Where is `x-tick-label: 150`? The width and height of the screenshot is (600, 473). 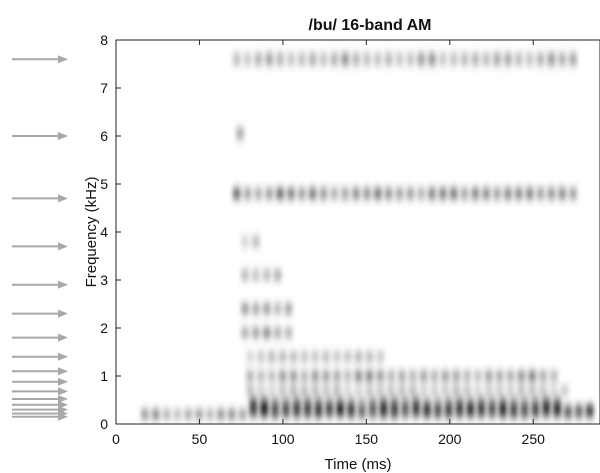 x-tick-label: 150 is located at coordinates (367, 439).